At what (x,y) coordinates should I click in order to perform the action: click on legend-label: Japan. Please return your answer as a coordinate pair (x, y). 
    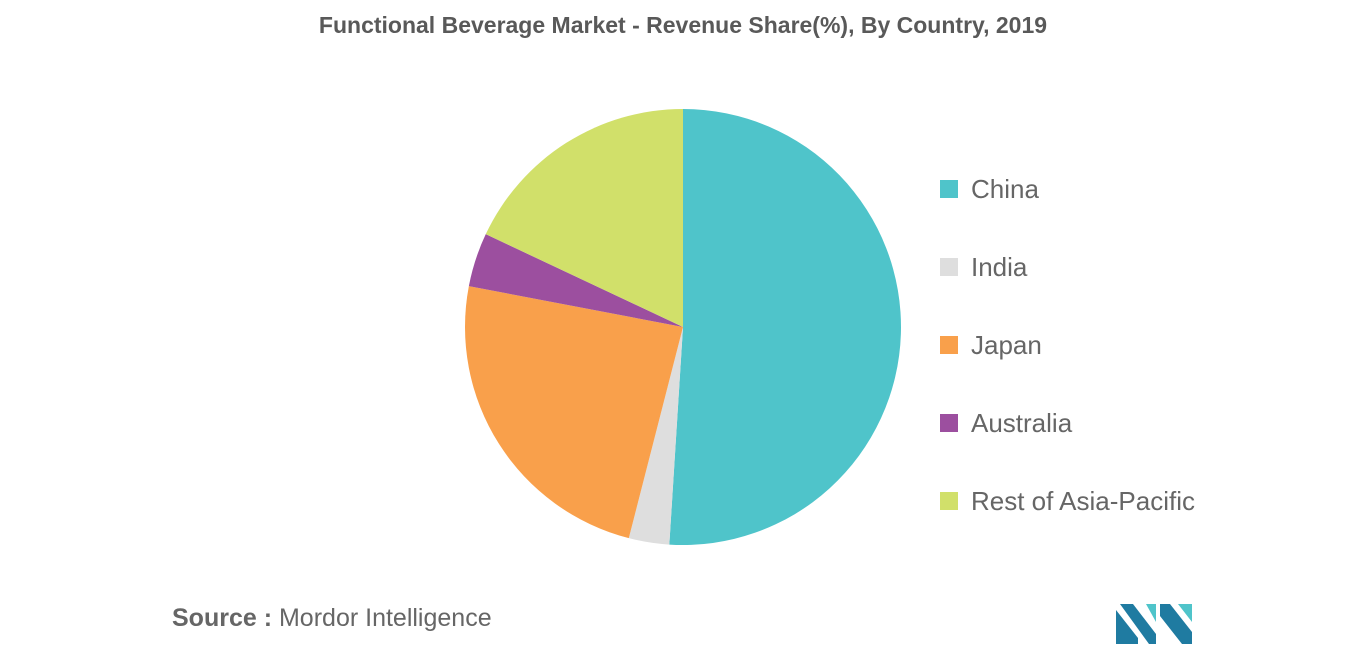
    Looking at the image, I should click on (1006, 344).